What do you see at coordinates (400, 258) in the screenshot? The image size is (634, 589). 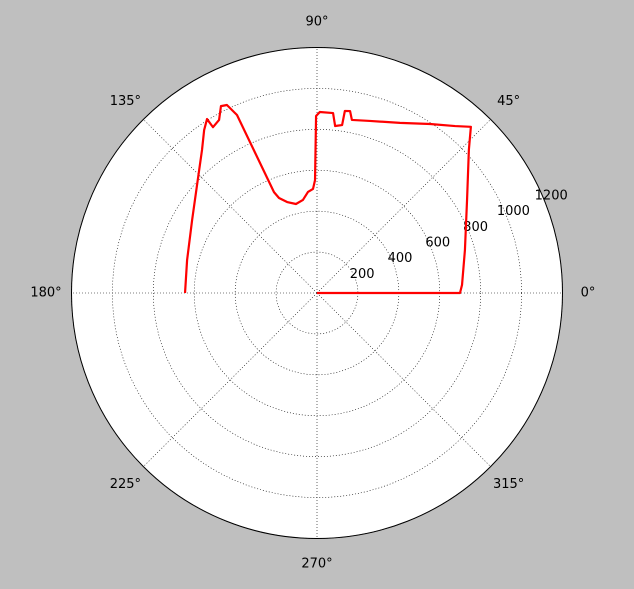 I see `r-tick-label: 400` at bounding box center [400, 258].